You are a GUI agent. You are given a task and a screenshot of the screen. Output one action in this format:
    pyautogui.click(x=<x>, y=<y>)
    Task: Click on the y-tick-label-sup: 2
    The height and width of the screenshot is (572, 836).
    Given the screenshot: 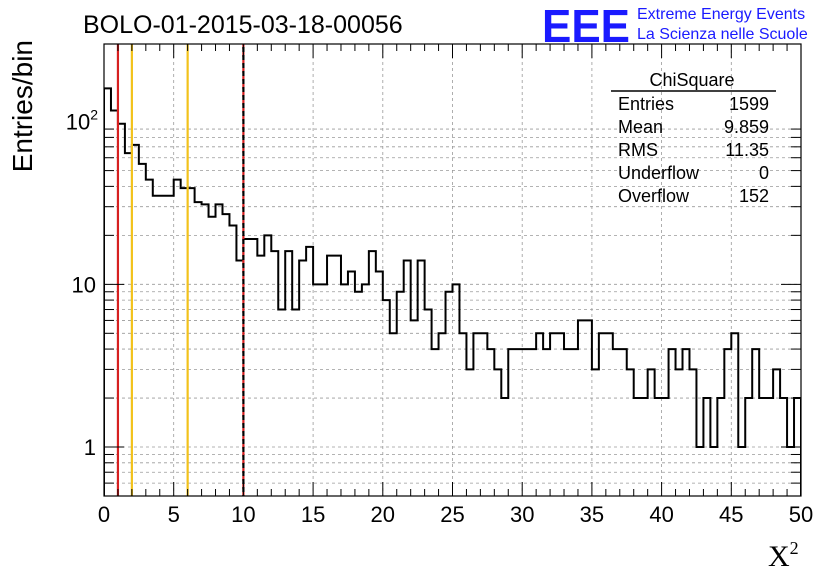 What is the action you would take?
    pyautogui.click(x=94, y=115)
    